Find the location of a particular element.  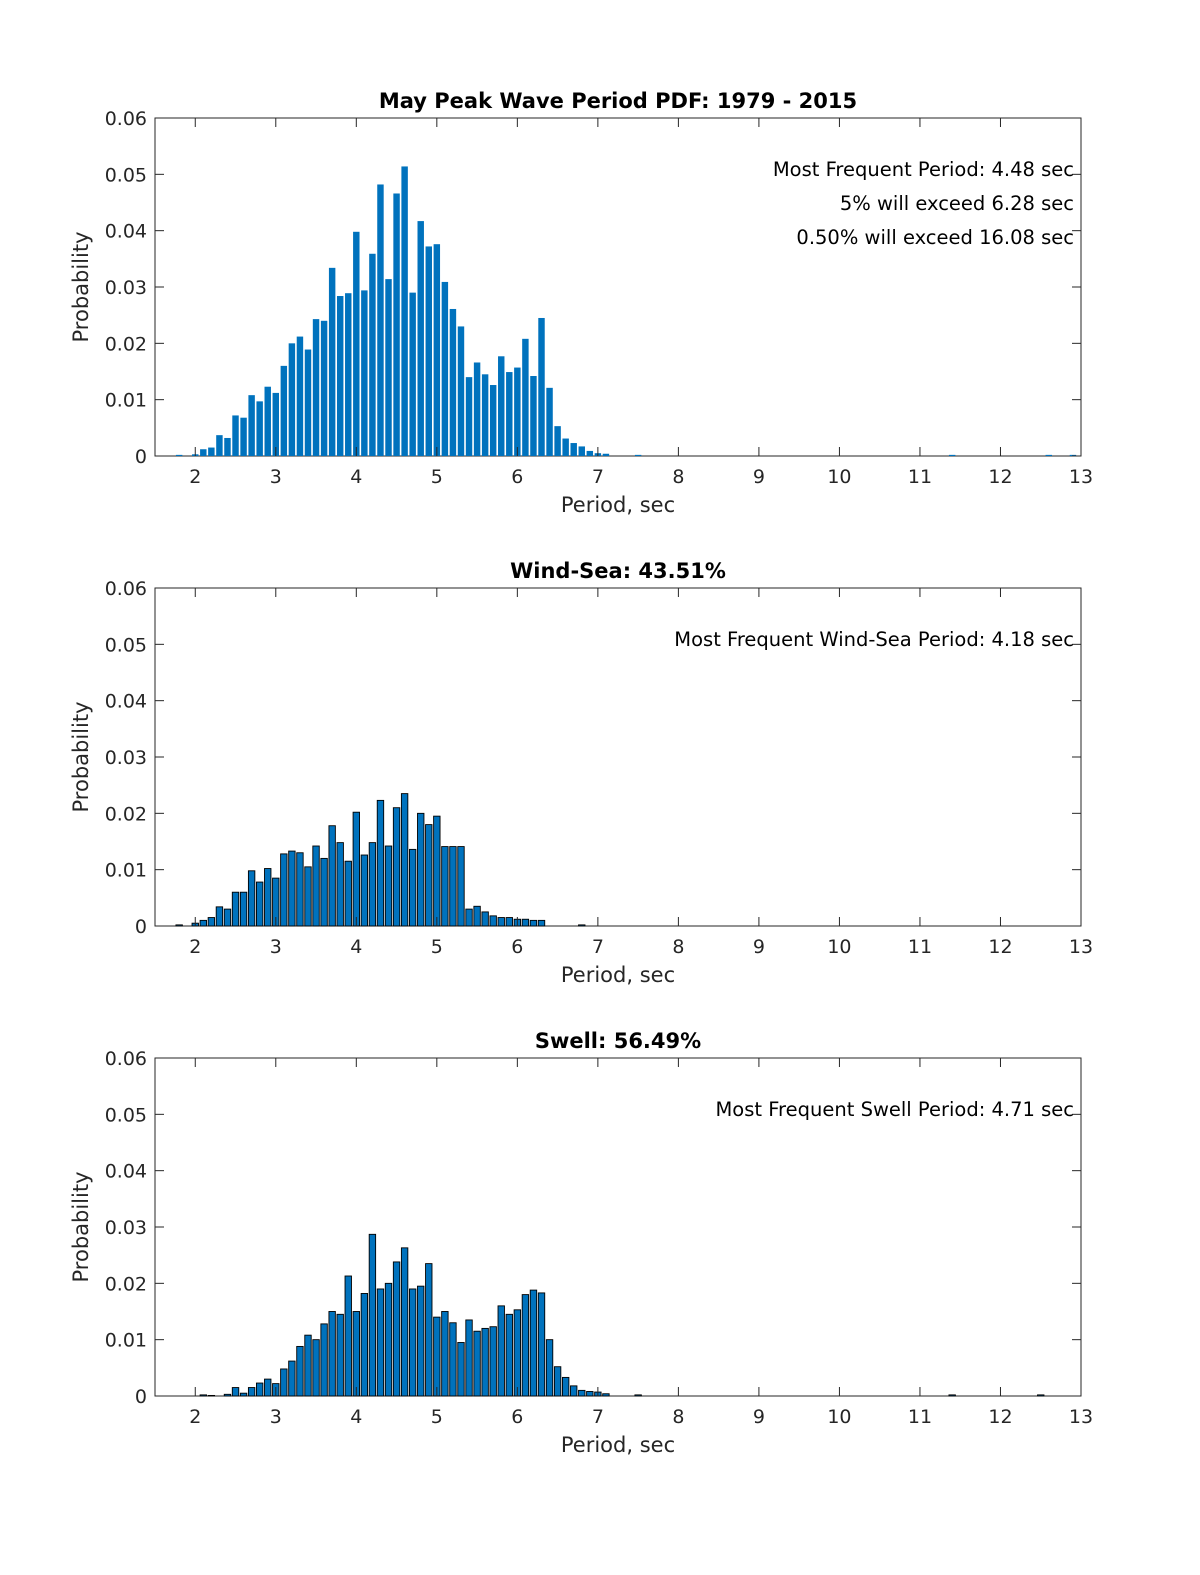

y-tick-label: 0.03 is located at coordinates (126, 1228).